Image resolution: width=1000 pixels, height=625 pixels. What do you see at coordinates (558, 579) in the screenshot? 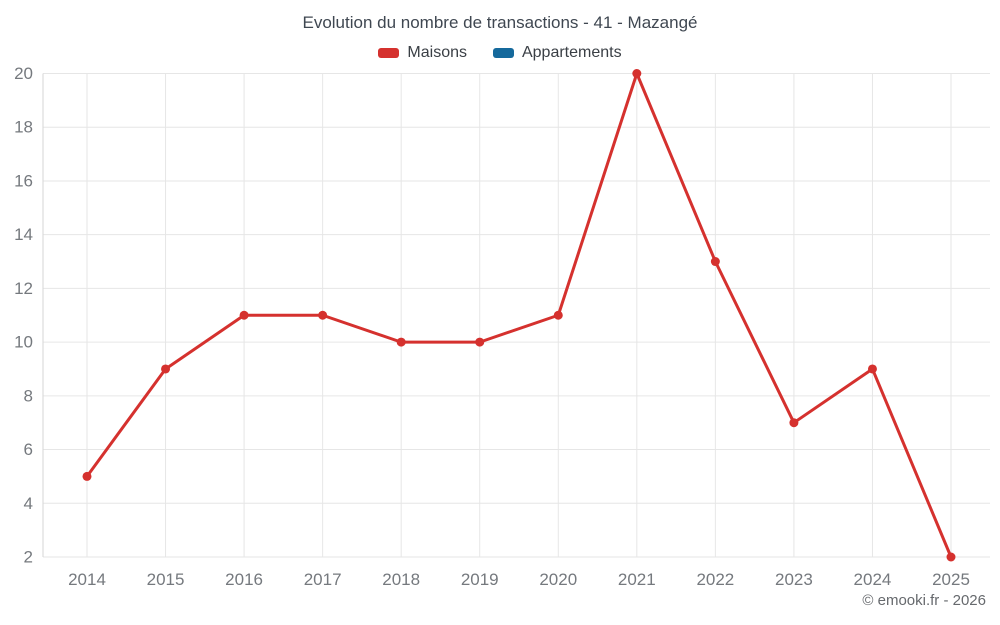
I see `svg-text: 2020` at bounding box center [558, 579].